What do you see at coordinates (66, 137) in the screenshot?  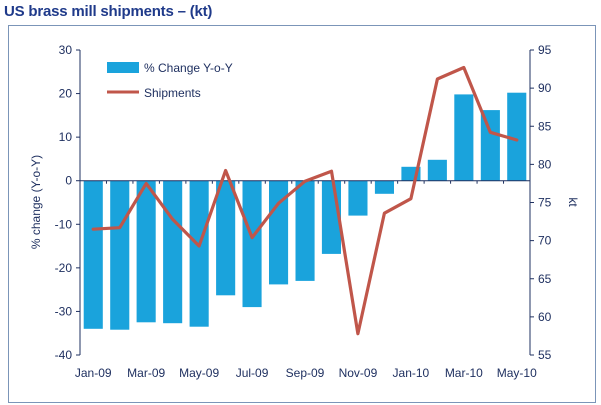 I see `y-left-tick-label: 10` at bounding box center [66, 137].